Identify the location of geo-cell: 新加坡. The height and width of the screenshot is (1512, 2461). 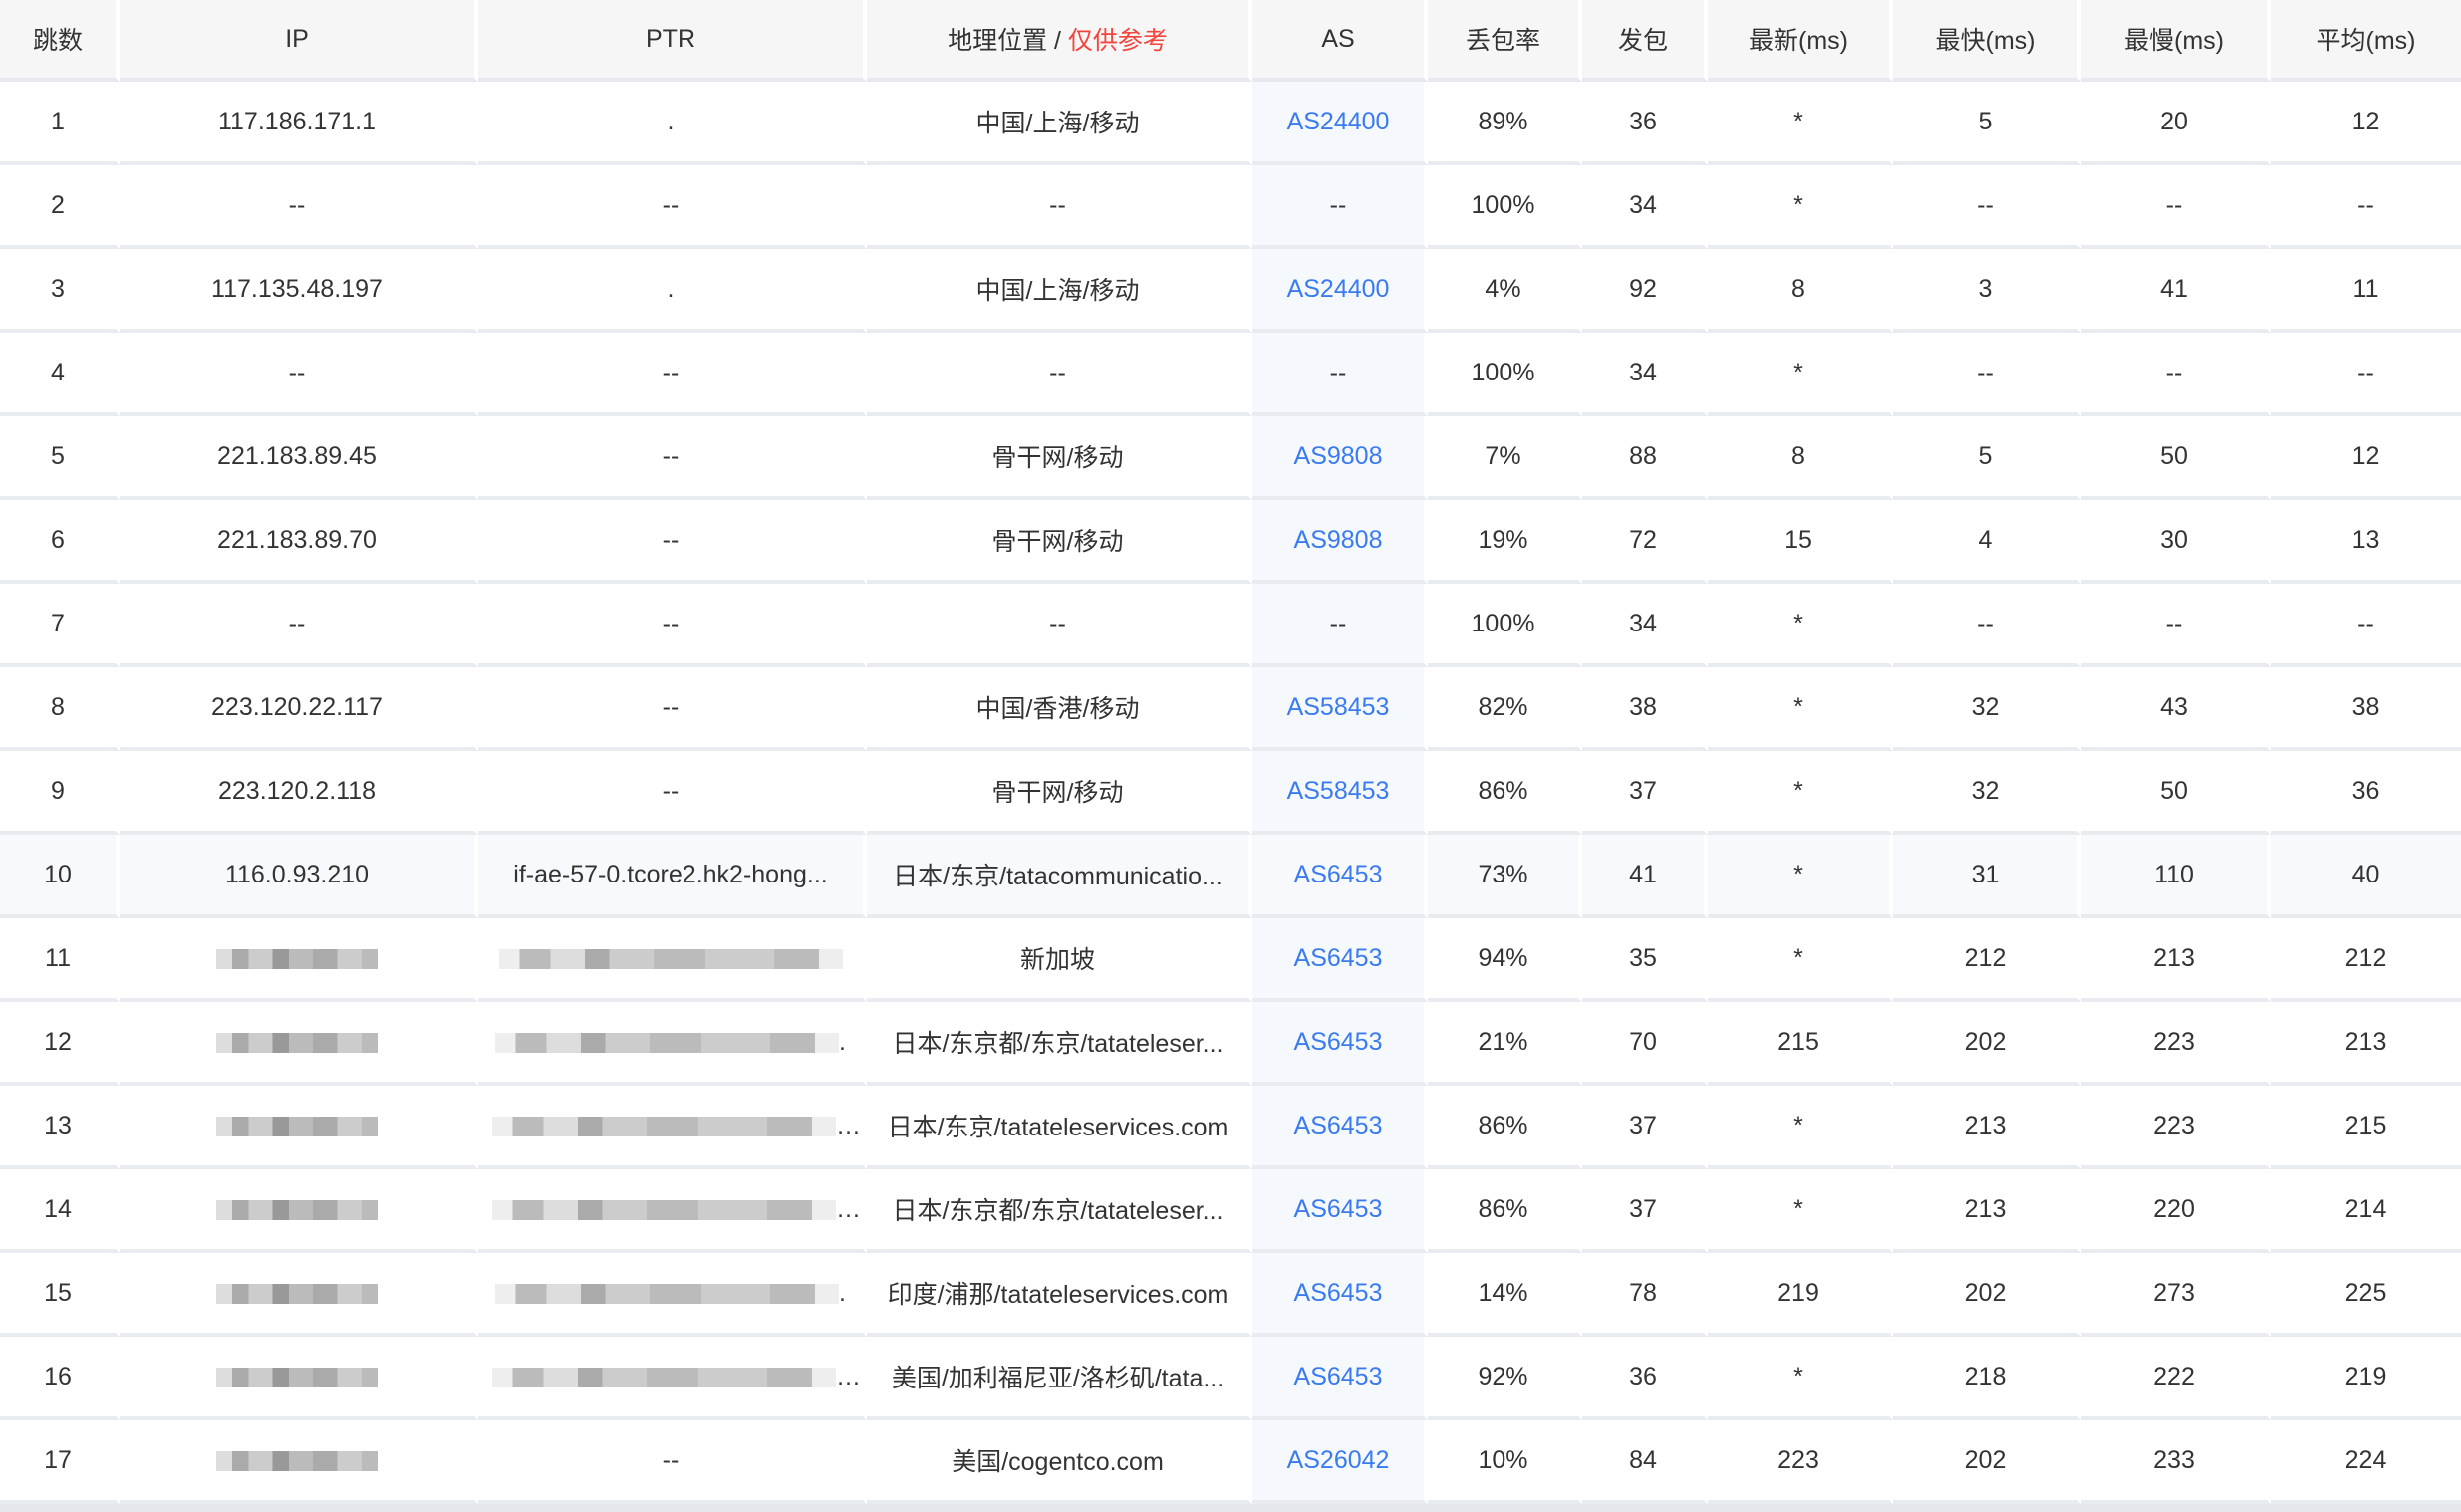
(1059, 960).